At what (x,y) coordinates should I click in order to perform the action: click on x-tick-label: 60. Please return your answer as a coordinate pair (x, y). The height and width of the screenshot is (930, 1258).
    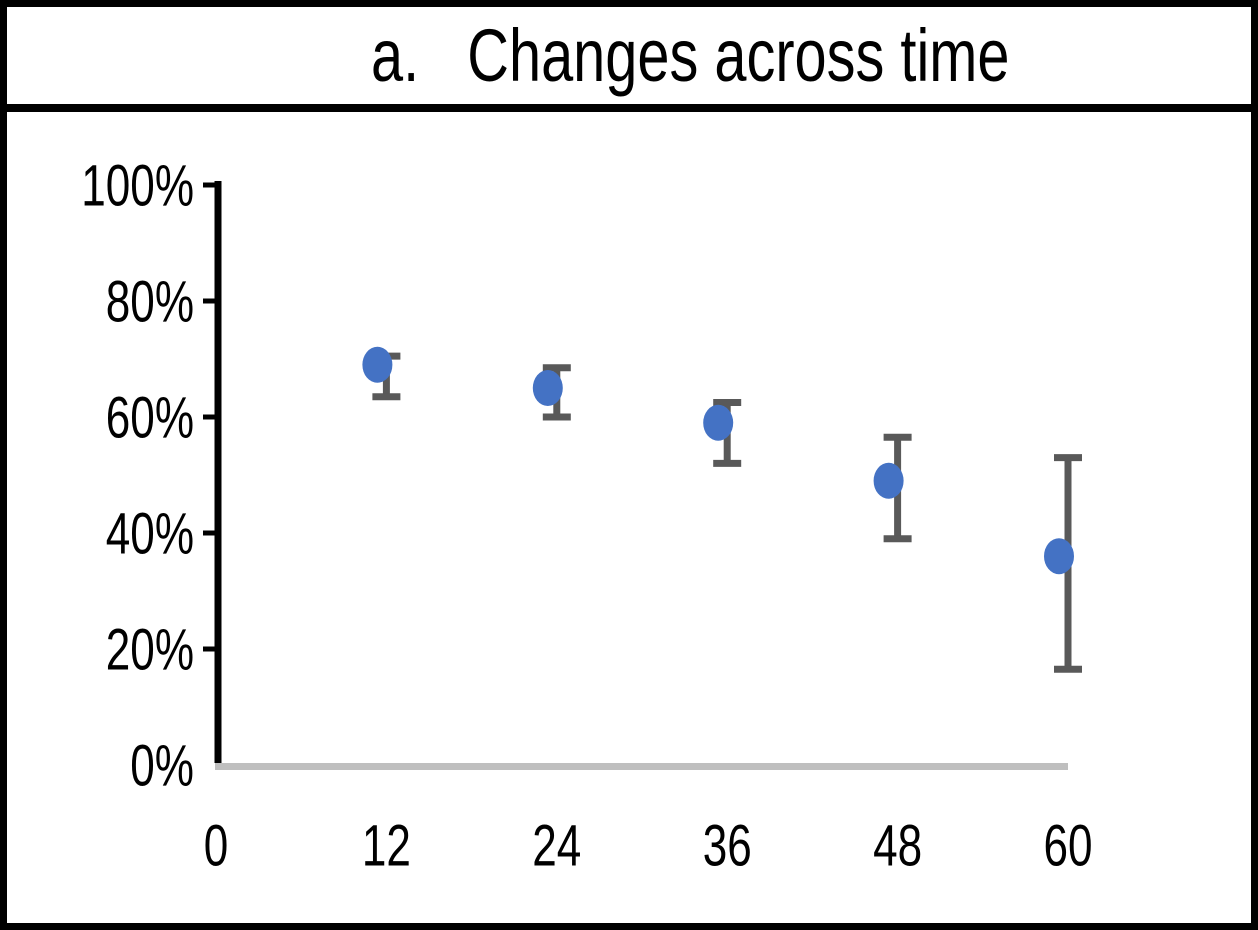
    Looking at the image, I should click on (1067, 844).